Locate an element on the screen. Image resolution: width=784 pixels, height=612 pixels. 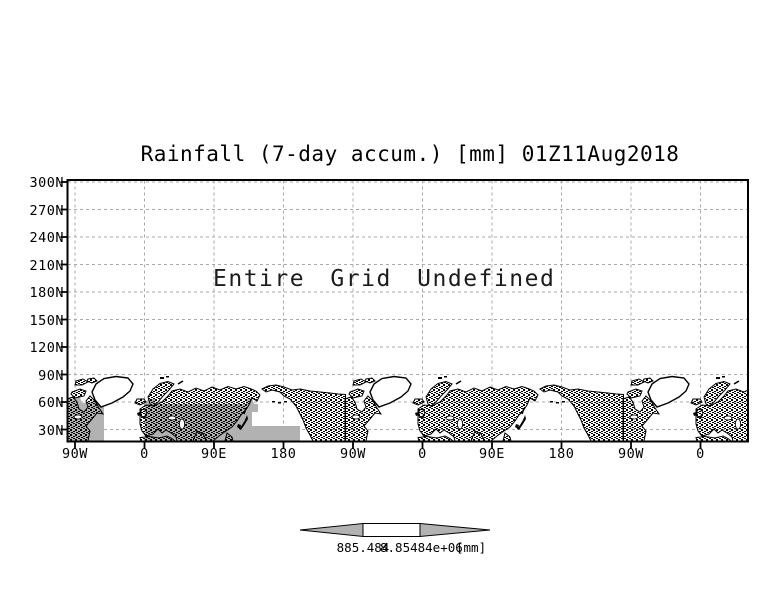
y-tick-label: 120N is located at coordinates (46, 348).